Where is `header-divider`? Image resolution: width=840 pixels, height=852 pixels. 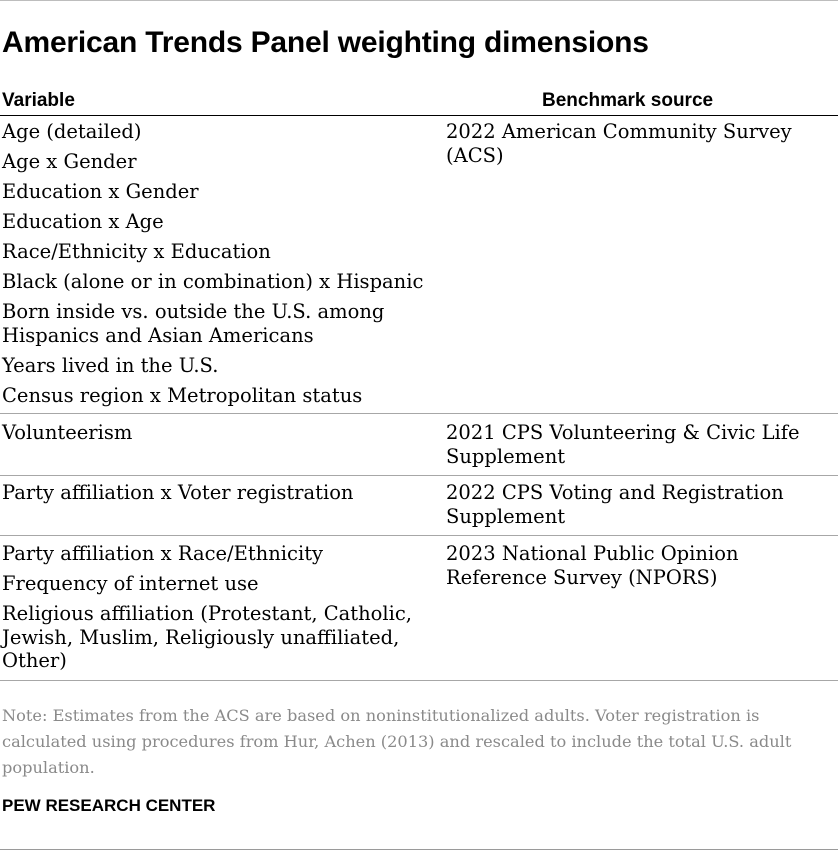 header-divider is located at coordinates (419, 115).